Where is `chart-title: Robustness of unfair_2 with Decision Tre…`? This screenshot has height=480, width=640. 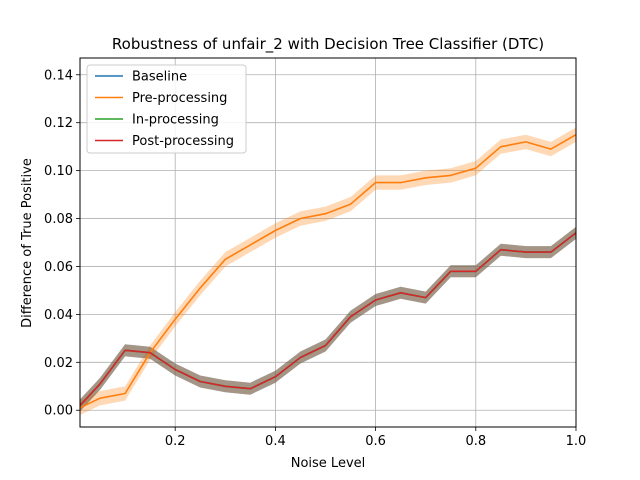 chart-title: Robustness of unfair_2 with Decision Tre… is located at coordinates (328, 44).